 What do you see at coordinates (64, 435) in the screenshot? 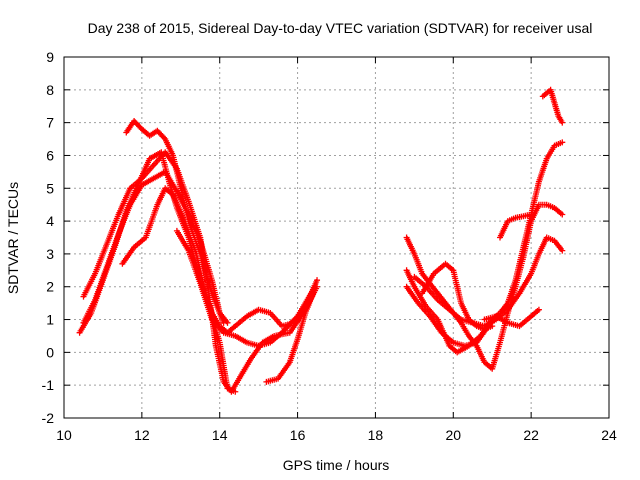
I see `x-tick-label: 10` at bounding box center [64, 435].